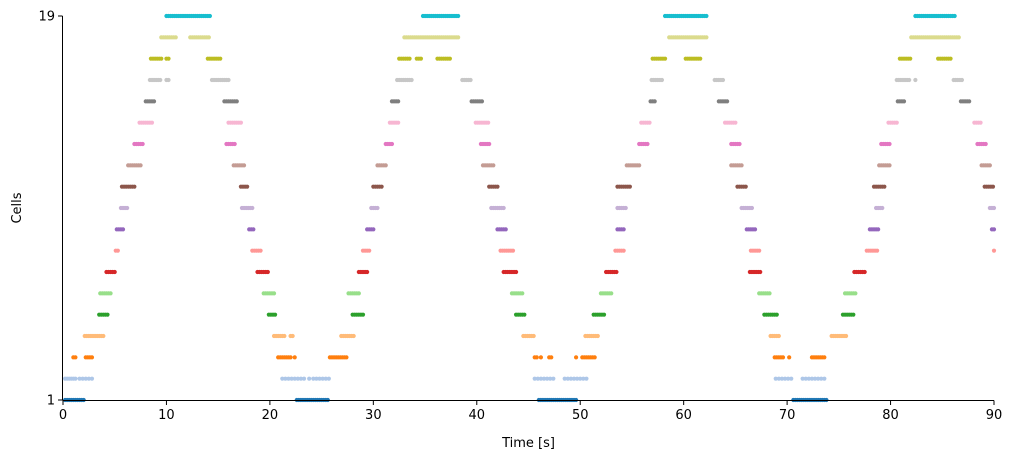 The width and height of the screenshot is (1012, 460). Describe the element at coordinates (557, 186) in the screenshot. I see `cell-11-series` at that location.